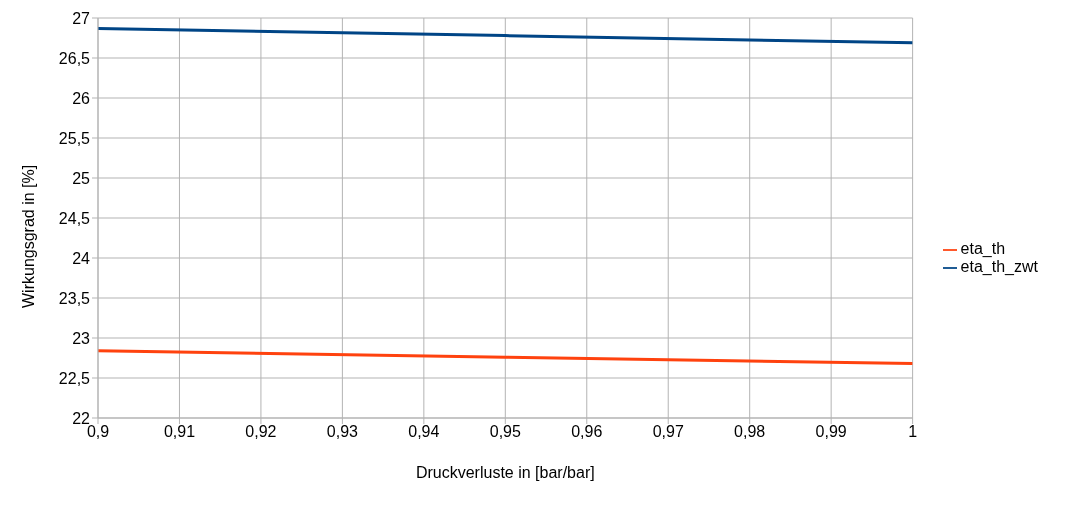  What do you see at coordinates (179, 432) in the screenshot?
I see `x-tick-label: 0,91` at bounding box center [179, 432].